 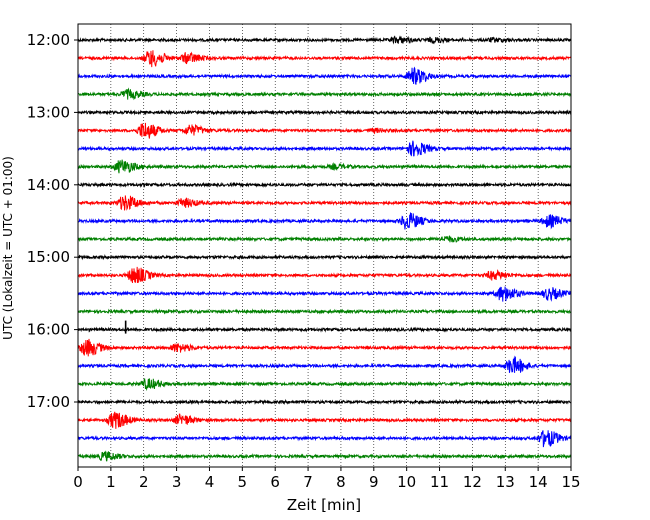 What do you see at coordinates (243, 482) in the screenshot?
I see `x-tick-label: 5` at bounding box center [243, 482].